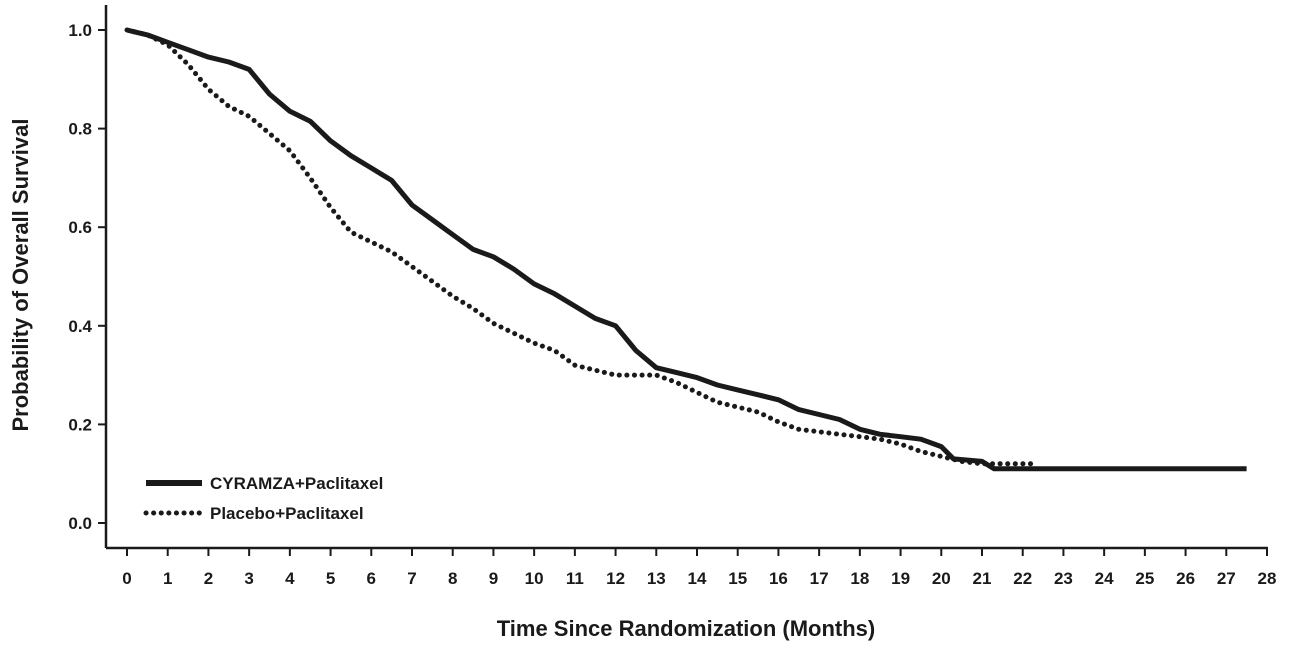 The width and height of the screenshot is (1295, 645). What do you see at coordinates (656, 578) in the screenshot?
I see `x-tick-label: 13` at bounding box center [656, 578].